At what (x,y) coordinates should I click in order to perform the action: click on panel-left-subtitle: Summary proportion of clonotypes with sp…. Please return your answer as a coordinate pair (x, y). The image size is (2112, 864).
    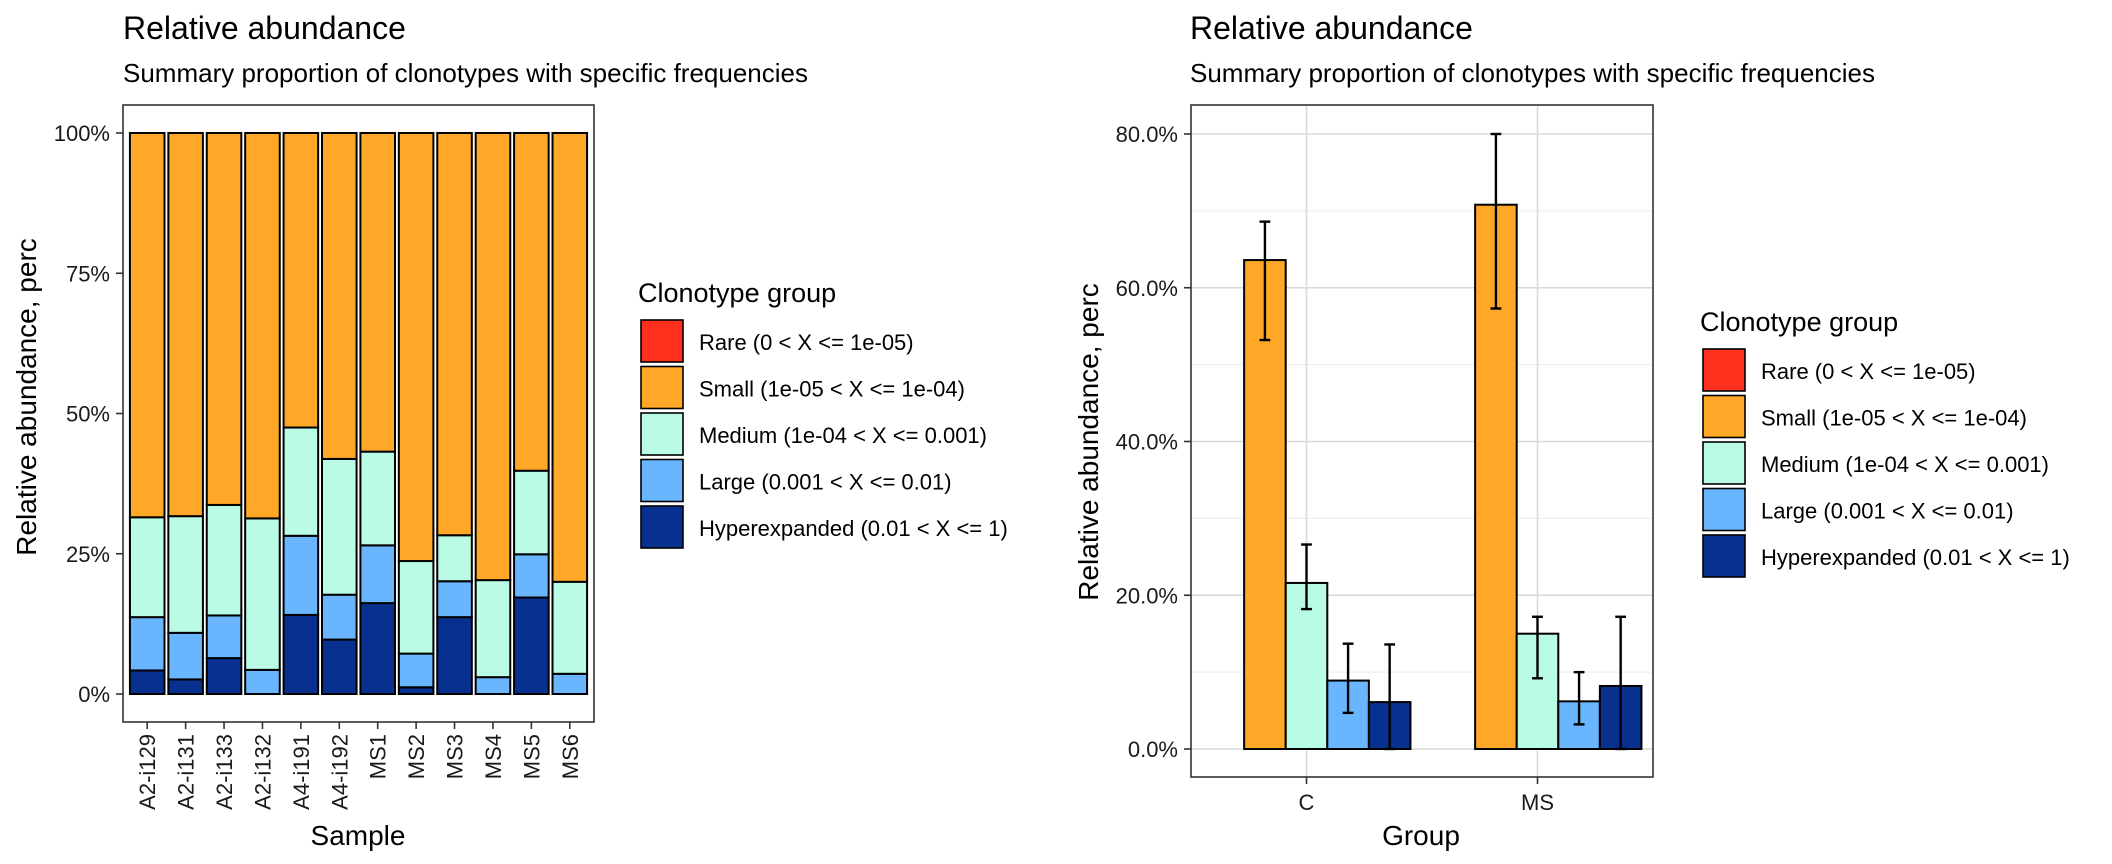
    Looking at the image, I should click on (465, 73).